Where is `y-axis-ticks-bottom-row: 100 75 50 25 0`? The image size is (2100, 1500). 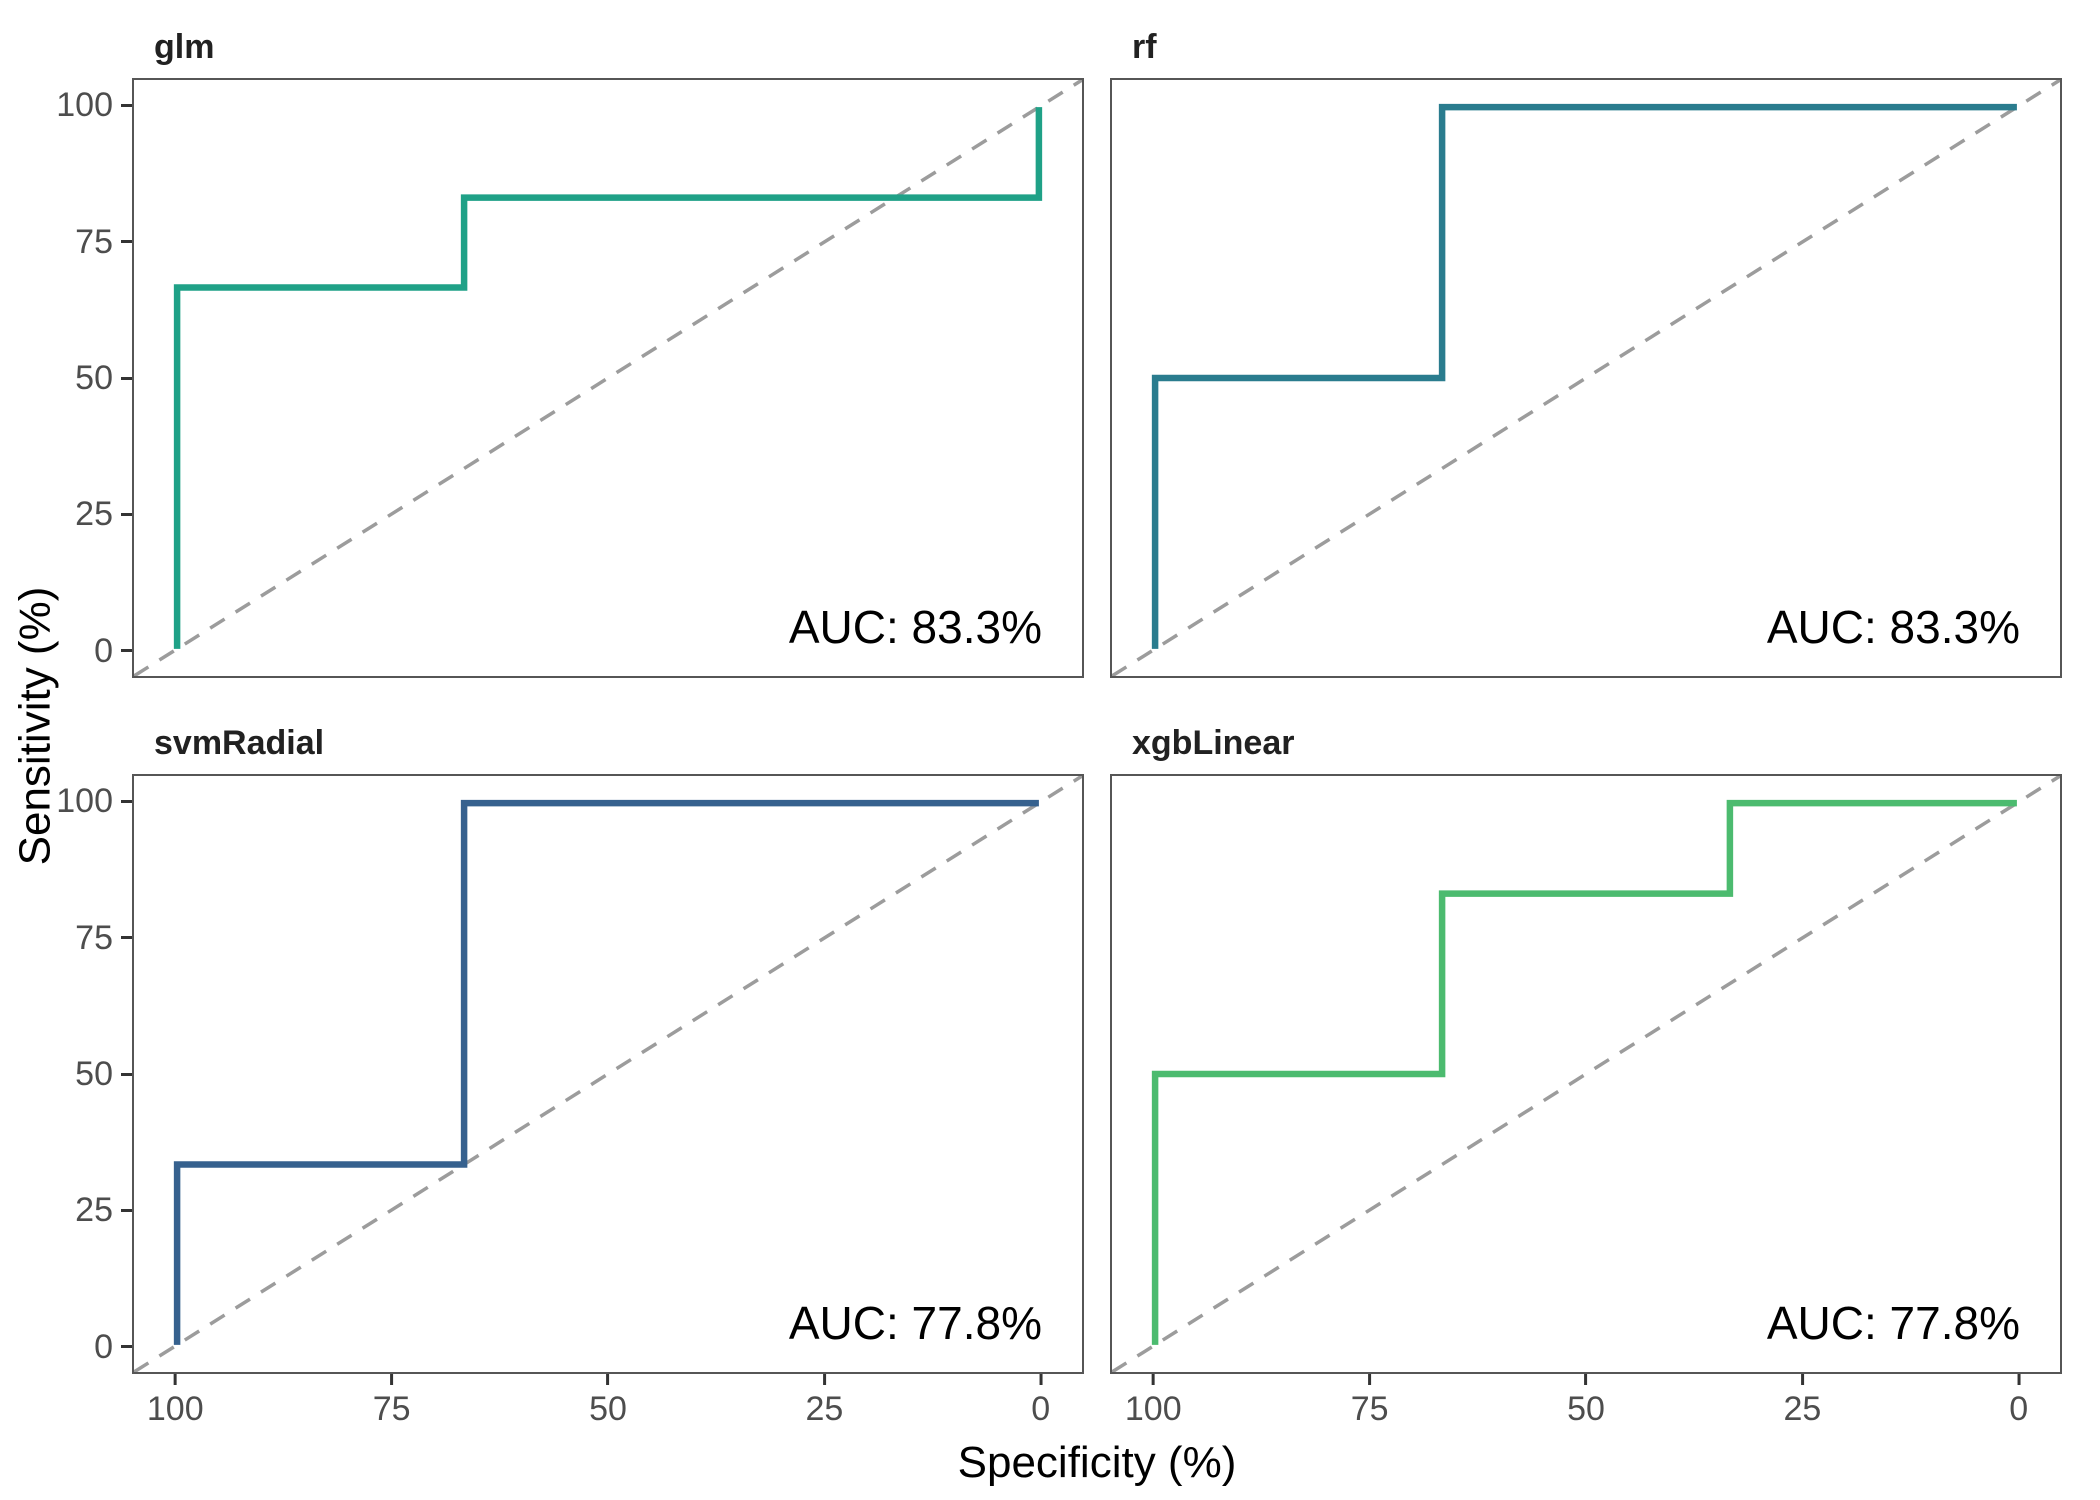 y-axis-ticks-bottom-row: 100 75 50 25 0 is located at coordinates (94, 1074).